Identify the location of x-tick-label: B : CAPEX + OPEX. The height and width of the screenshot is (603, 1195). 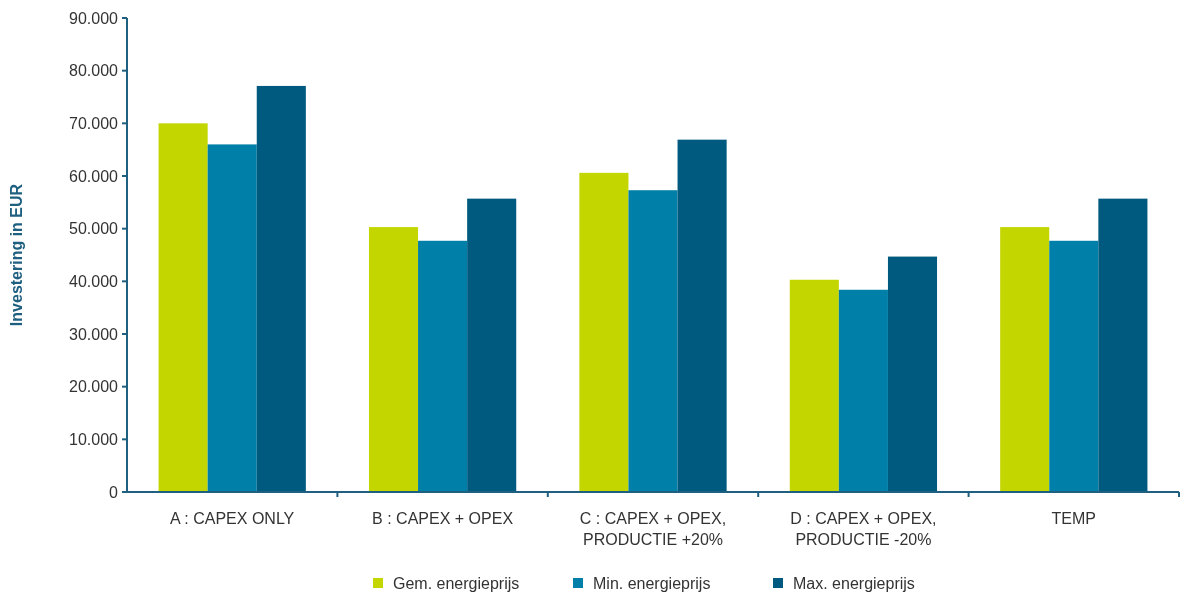
(443, 518).